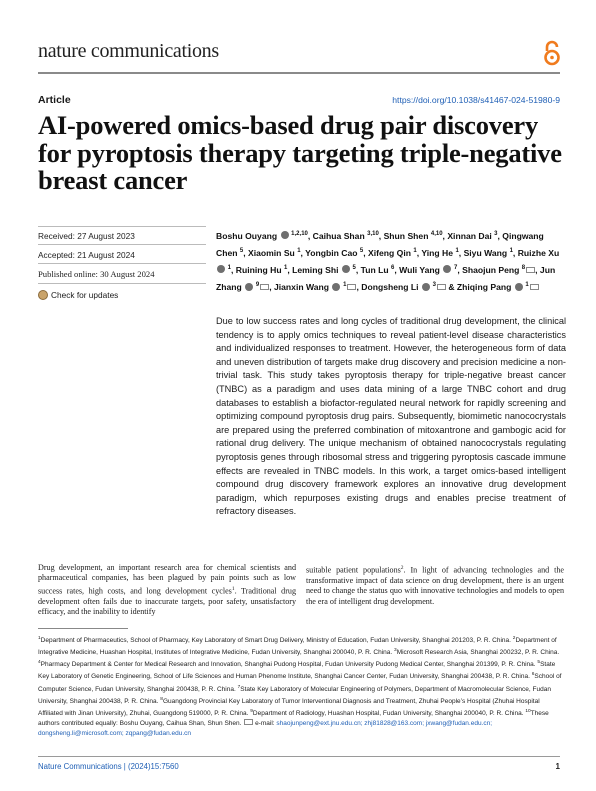 The width and height of the screenshot is (596, 791). Describe the element at coordinates (128, 51) in the screenshot. I see `journal-name: nature communications` at that location.